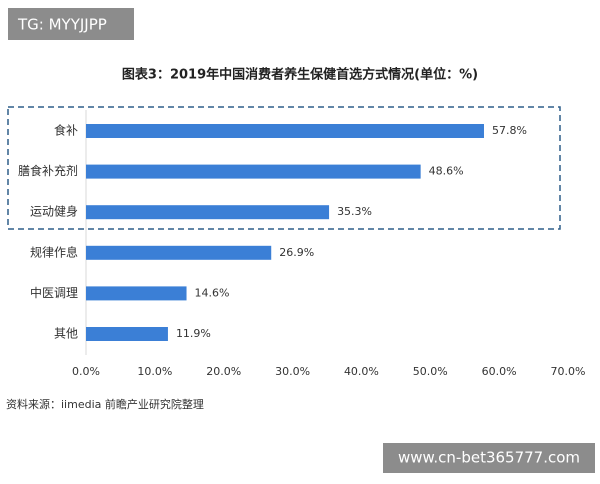 The image size is (600, 484). I want to click on x-tick-label: 40.0%, so click(361, 371).